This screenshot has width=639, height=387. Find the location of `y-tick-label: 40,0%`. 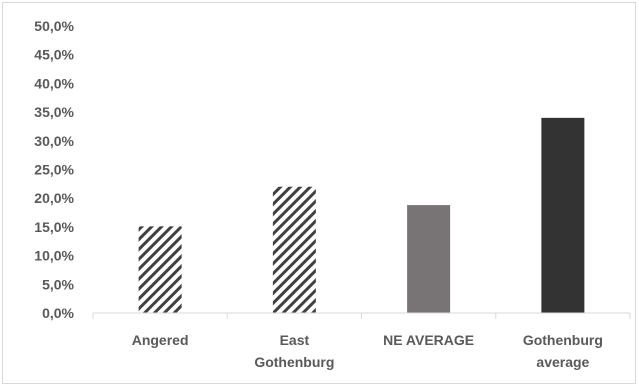

y-tick-label: 40,0% is located at coordinates (54, 83).